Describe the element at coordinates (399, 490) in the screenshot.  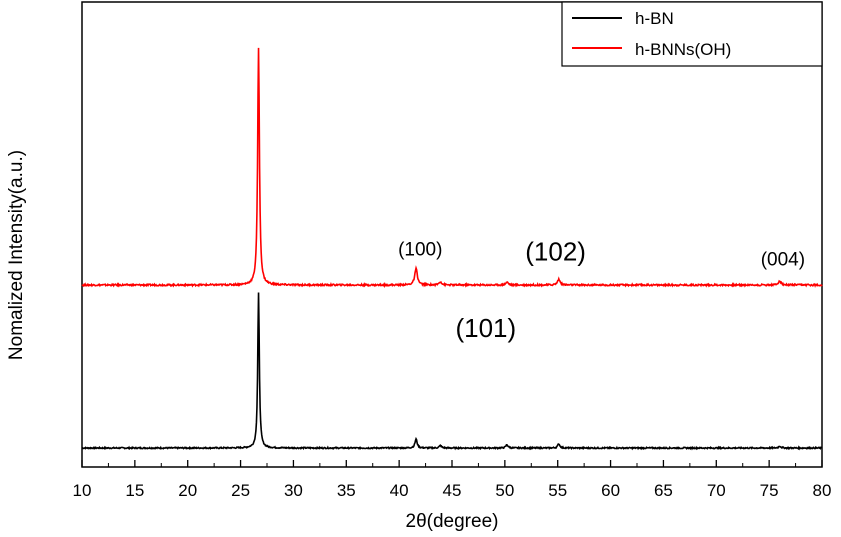
I see `x-tick-label: 40` at that location.